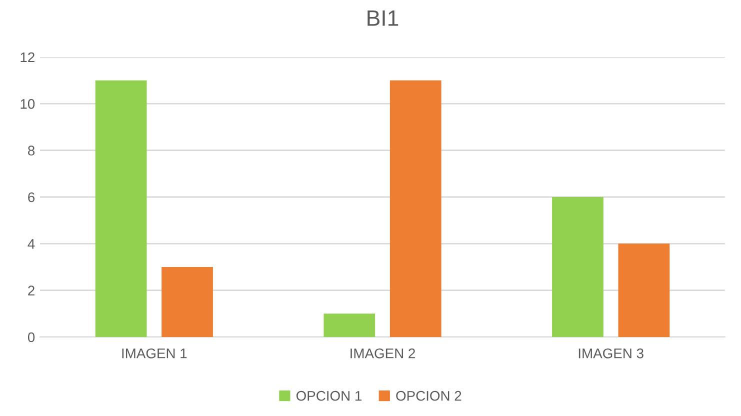 The height and width of the screenshot is (416, 741). What do you see at coordinates (31, 337) in the screenshot?
I see `y-tick-label: 0` at bounding box center [31, 337].